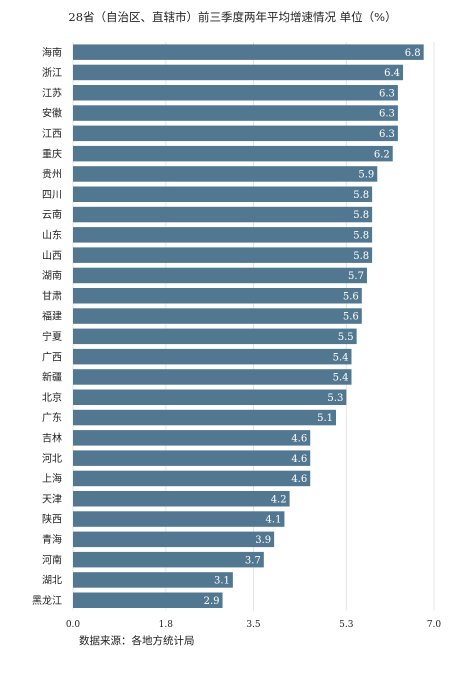  Describe the element at coordinates (166, 625) in the screenshot. I see `x-tick-label: 1.8` at that location.